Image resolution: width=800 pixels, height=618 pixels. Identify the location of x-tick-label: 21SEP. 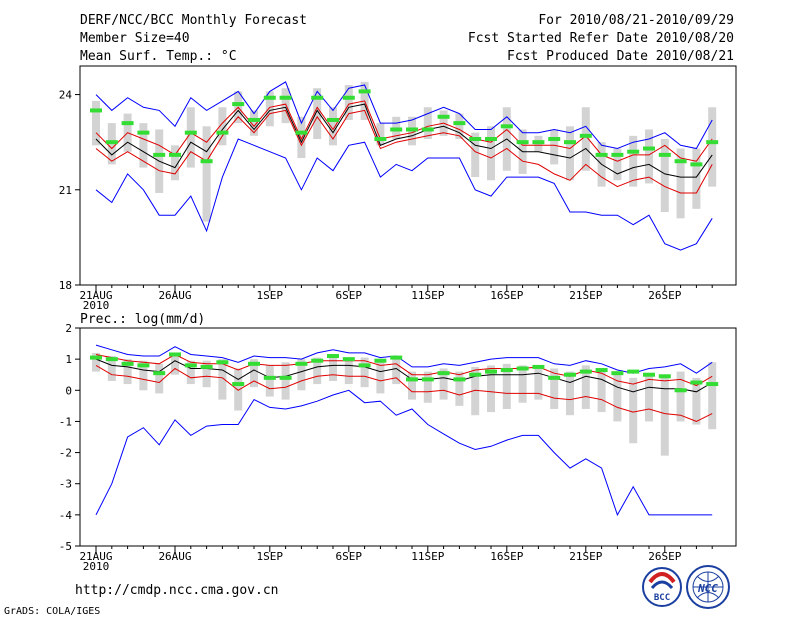
(585, 556).